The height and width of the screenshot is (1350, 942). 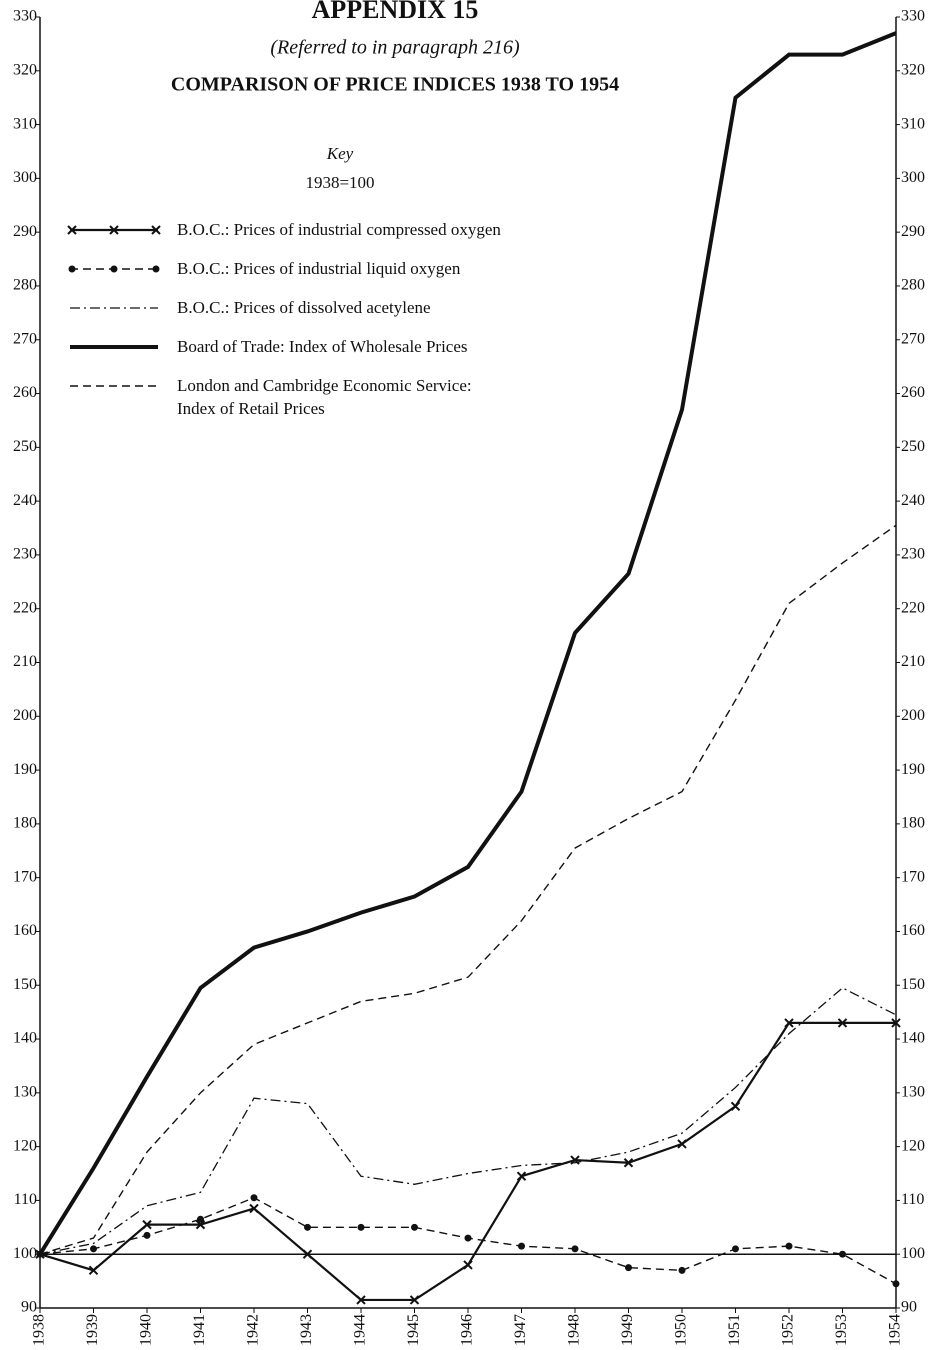 What do you see at coordinates (25, 177) in the screenshot?
I see `y-tick-label: 300` at bounding box center [25, 177].